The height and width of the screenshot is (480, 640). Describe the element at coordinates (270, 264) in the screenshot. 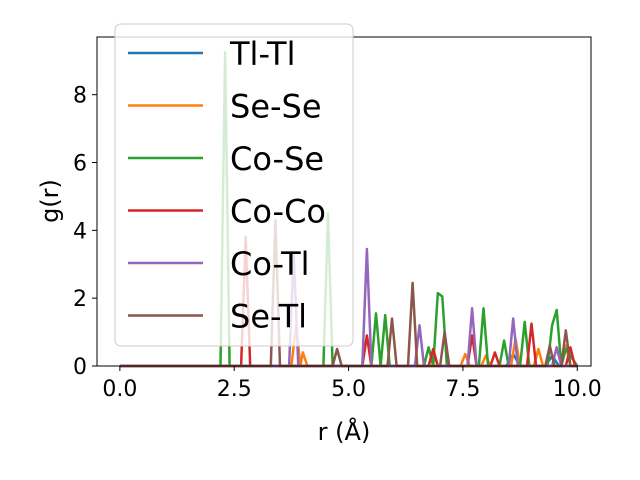

I see `legend-label-5: Co-Tl` at that location.